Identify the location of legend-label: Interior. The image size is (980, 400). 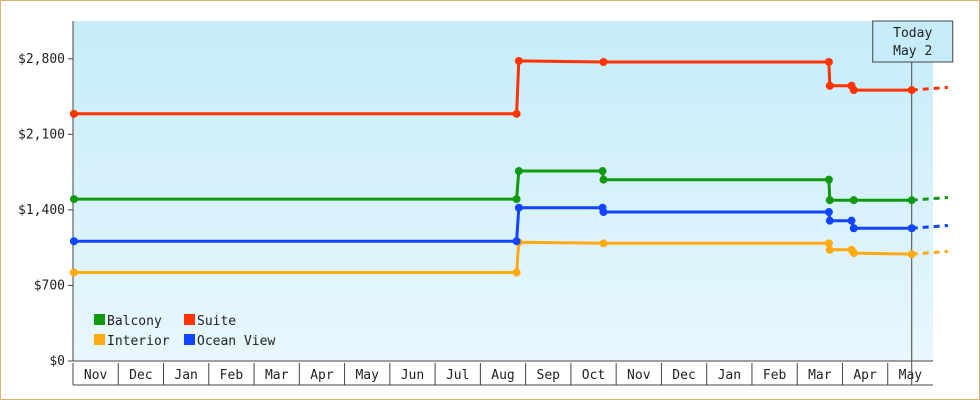
(138, 341).